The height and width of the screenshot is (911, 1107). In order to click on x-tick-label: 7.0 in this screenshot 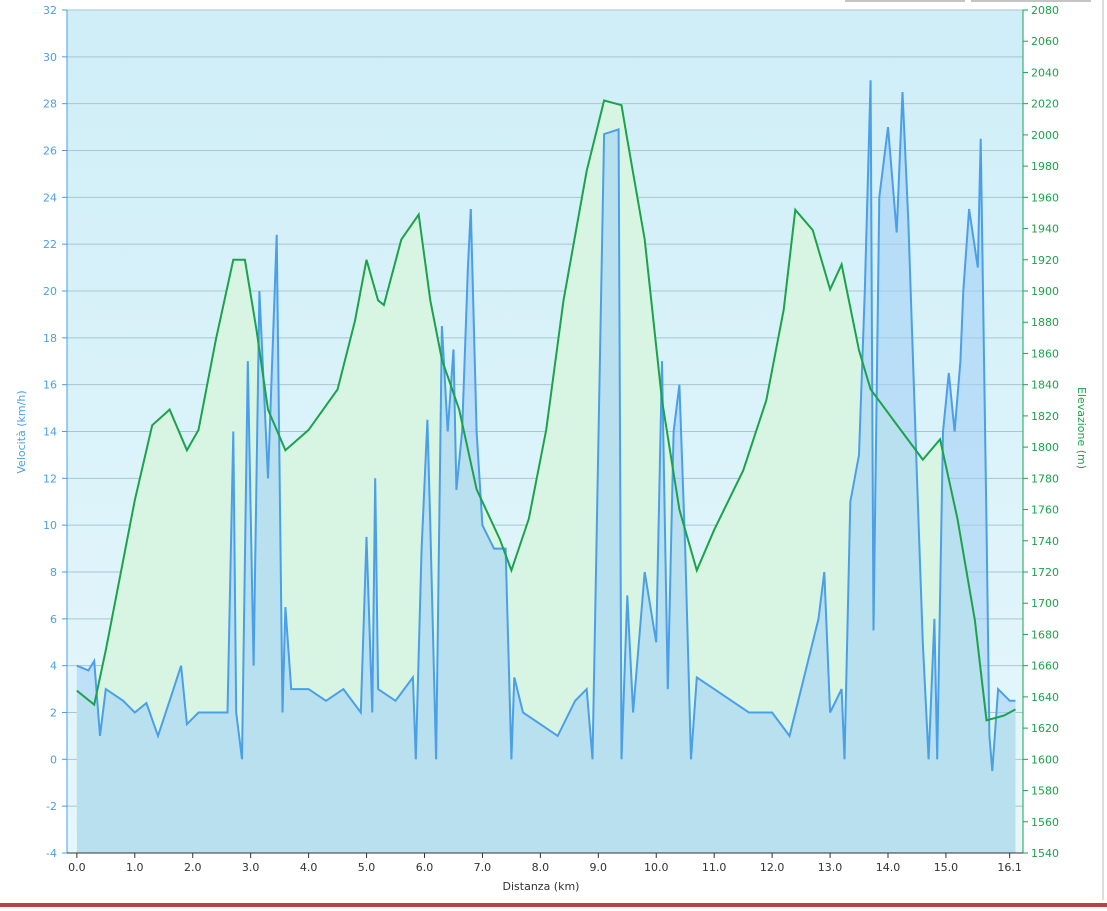, I will do `click(483, 867)`.